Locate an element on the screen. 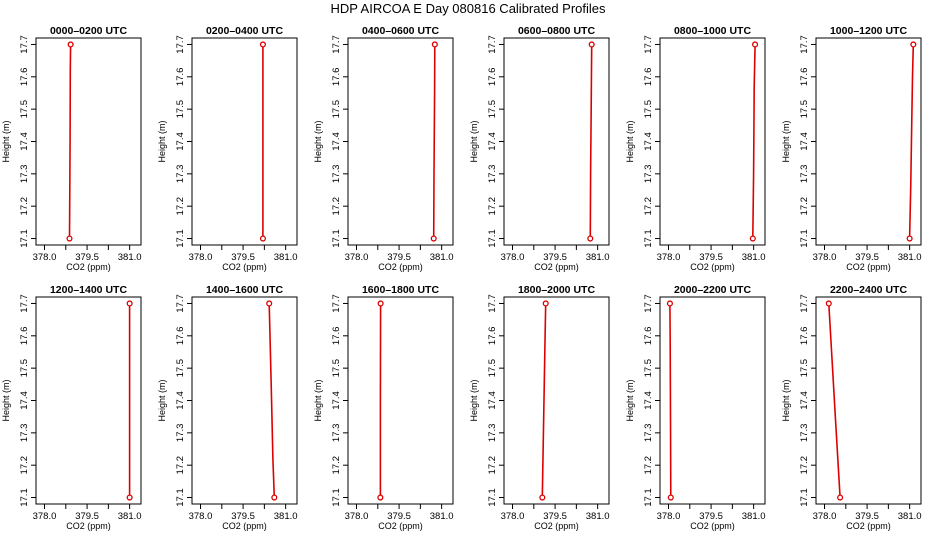 The image size is (936, 540). panel-title: 0600–0800 UTC is located at coordinates (556, 31).